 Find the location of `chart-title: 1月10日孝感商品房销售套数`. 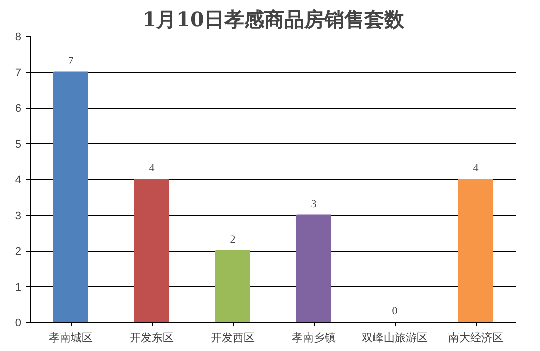

chart-title: 1月10日孝感商品房销售套数 is located at coordinates (274, 20).